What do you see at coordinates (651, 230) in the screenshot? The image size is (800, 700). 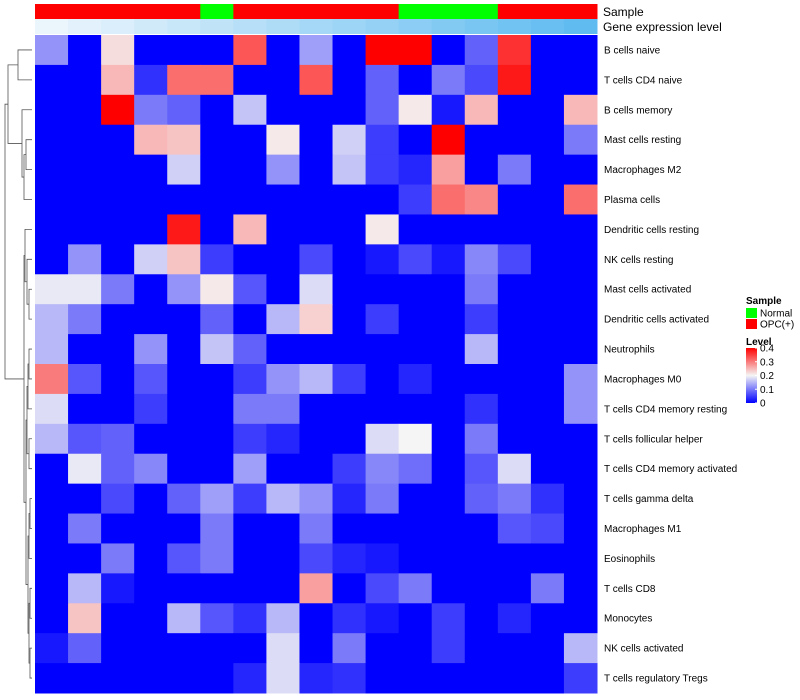 I see `row-label: Dendritic cells resting` at bounding box center [651, 230].